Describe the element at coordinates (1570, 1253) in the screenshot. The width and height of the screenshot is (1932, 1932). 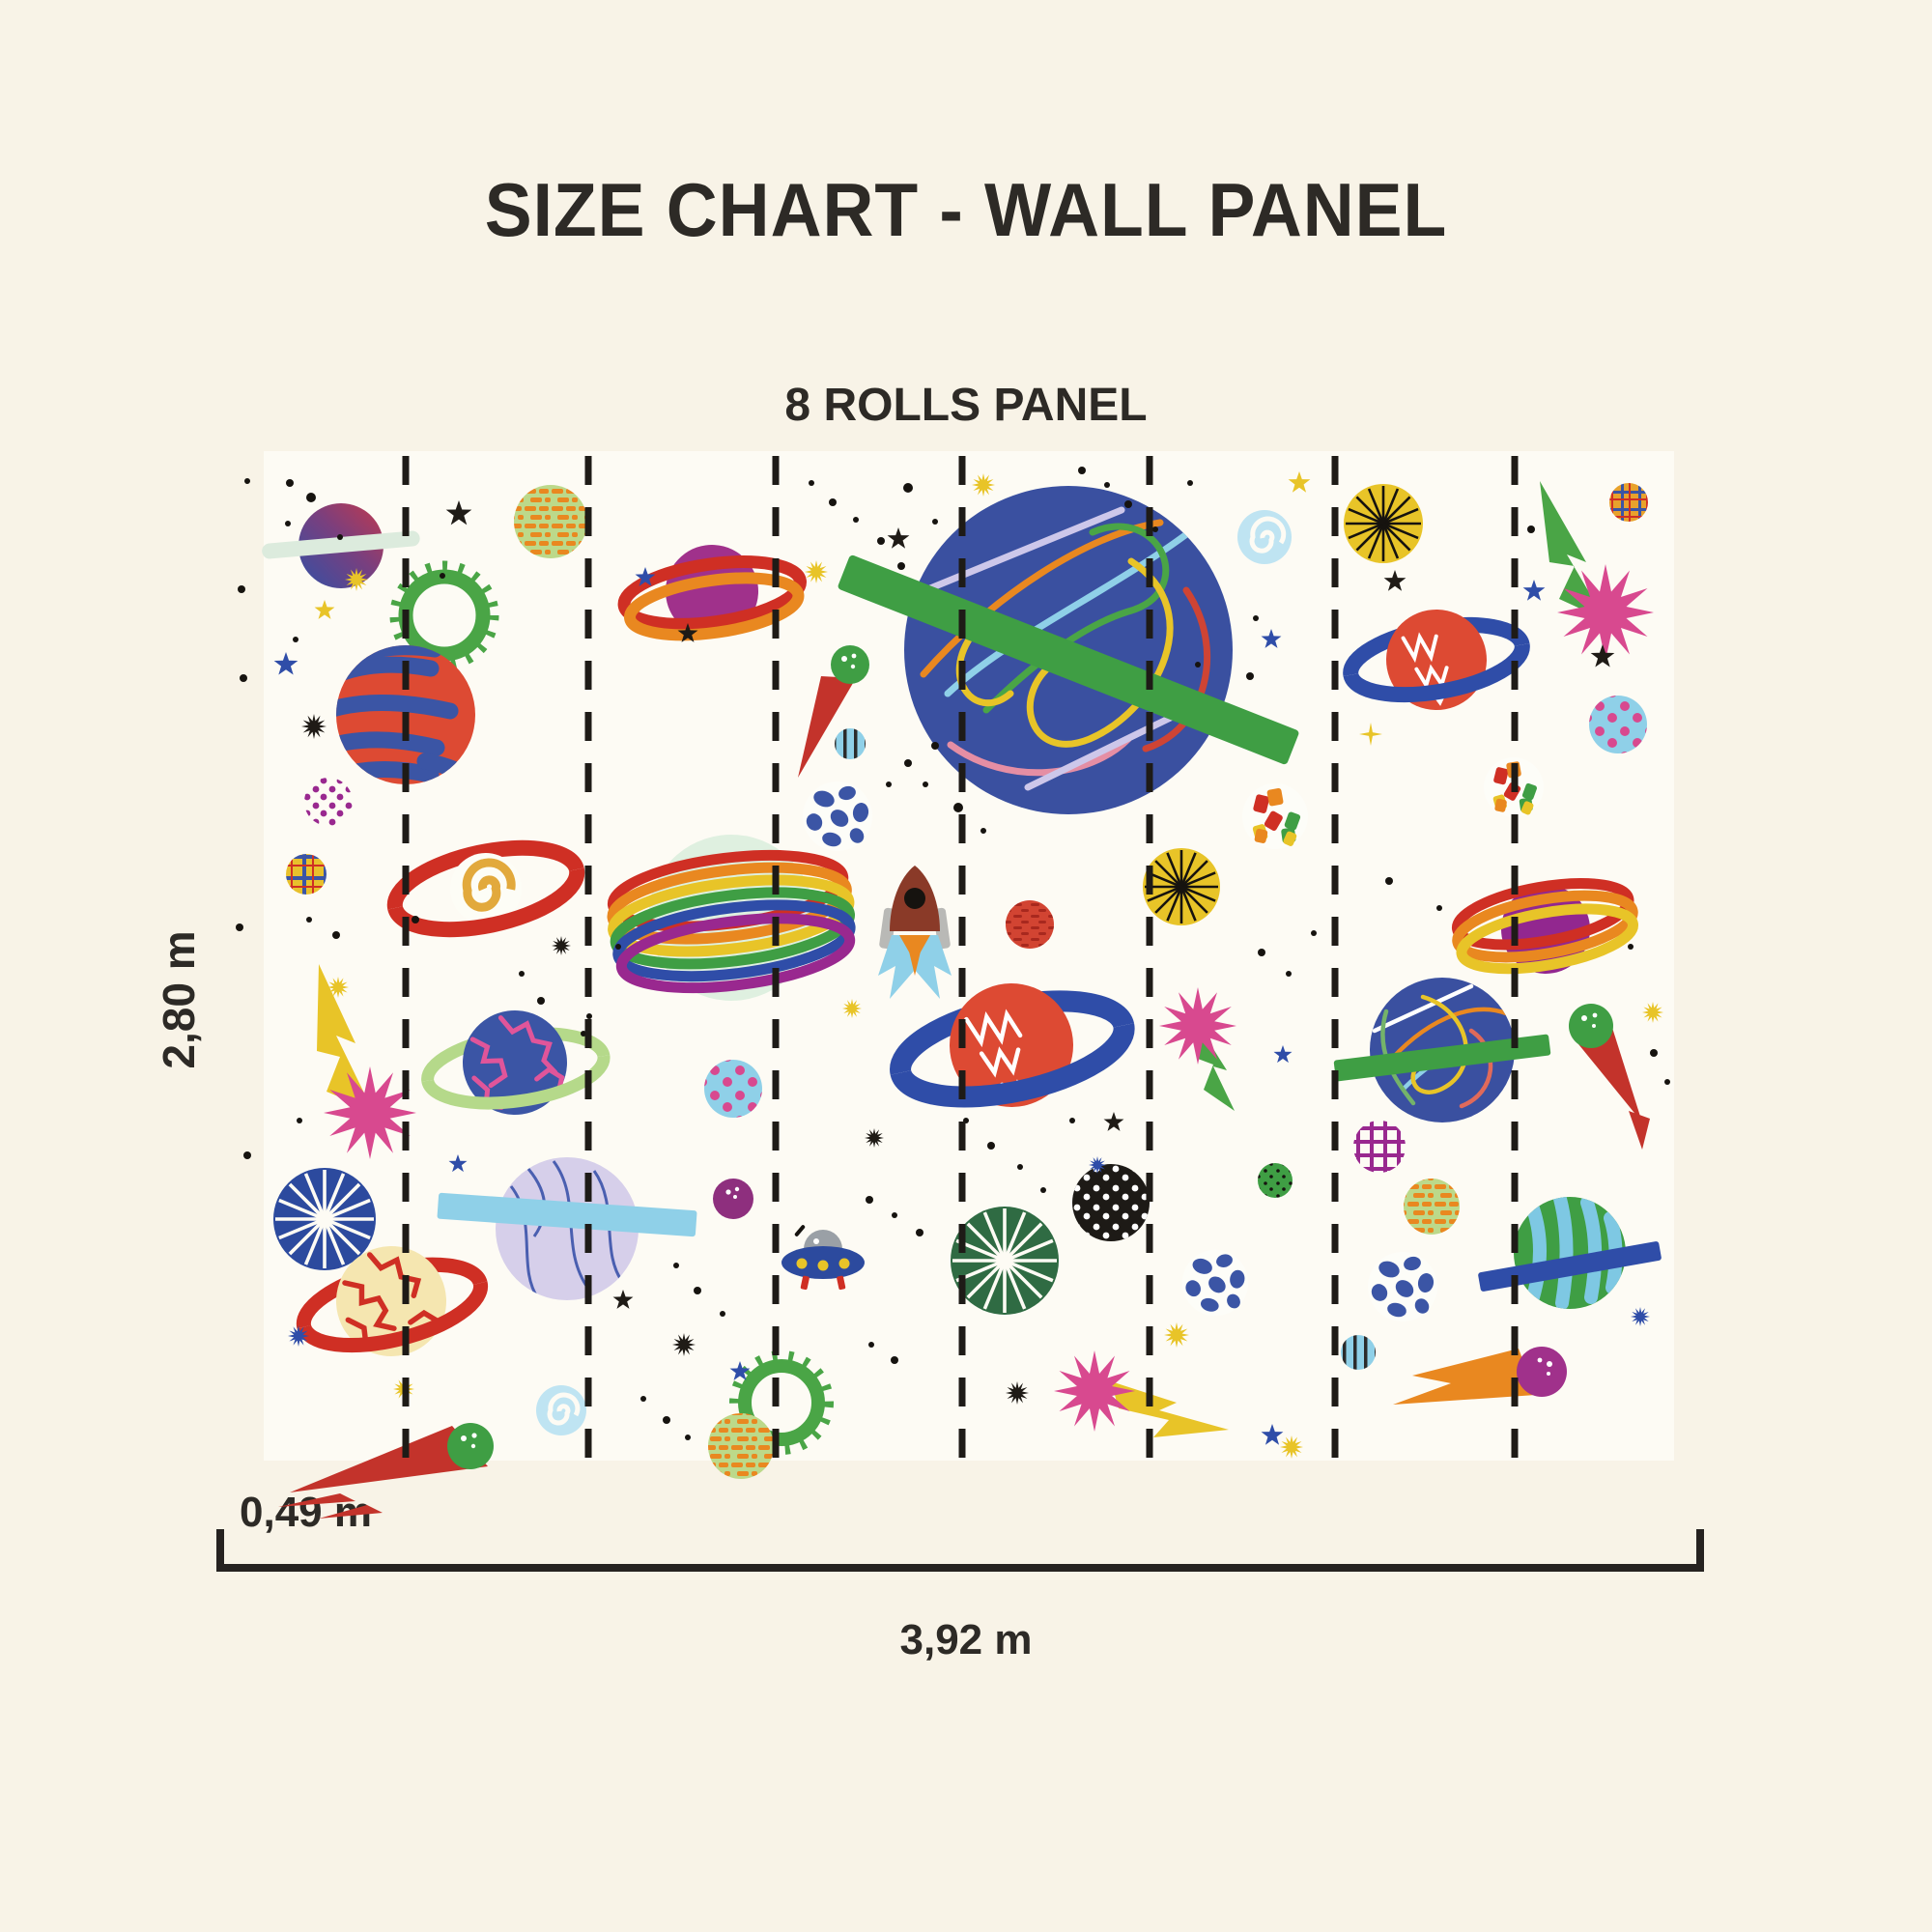
I see `planet-zebra-green` at that location.